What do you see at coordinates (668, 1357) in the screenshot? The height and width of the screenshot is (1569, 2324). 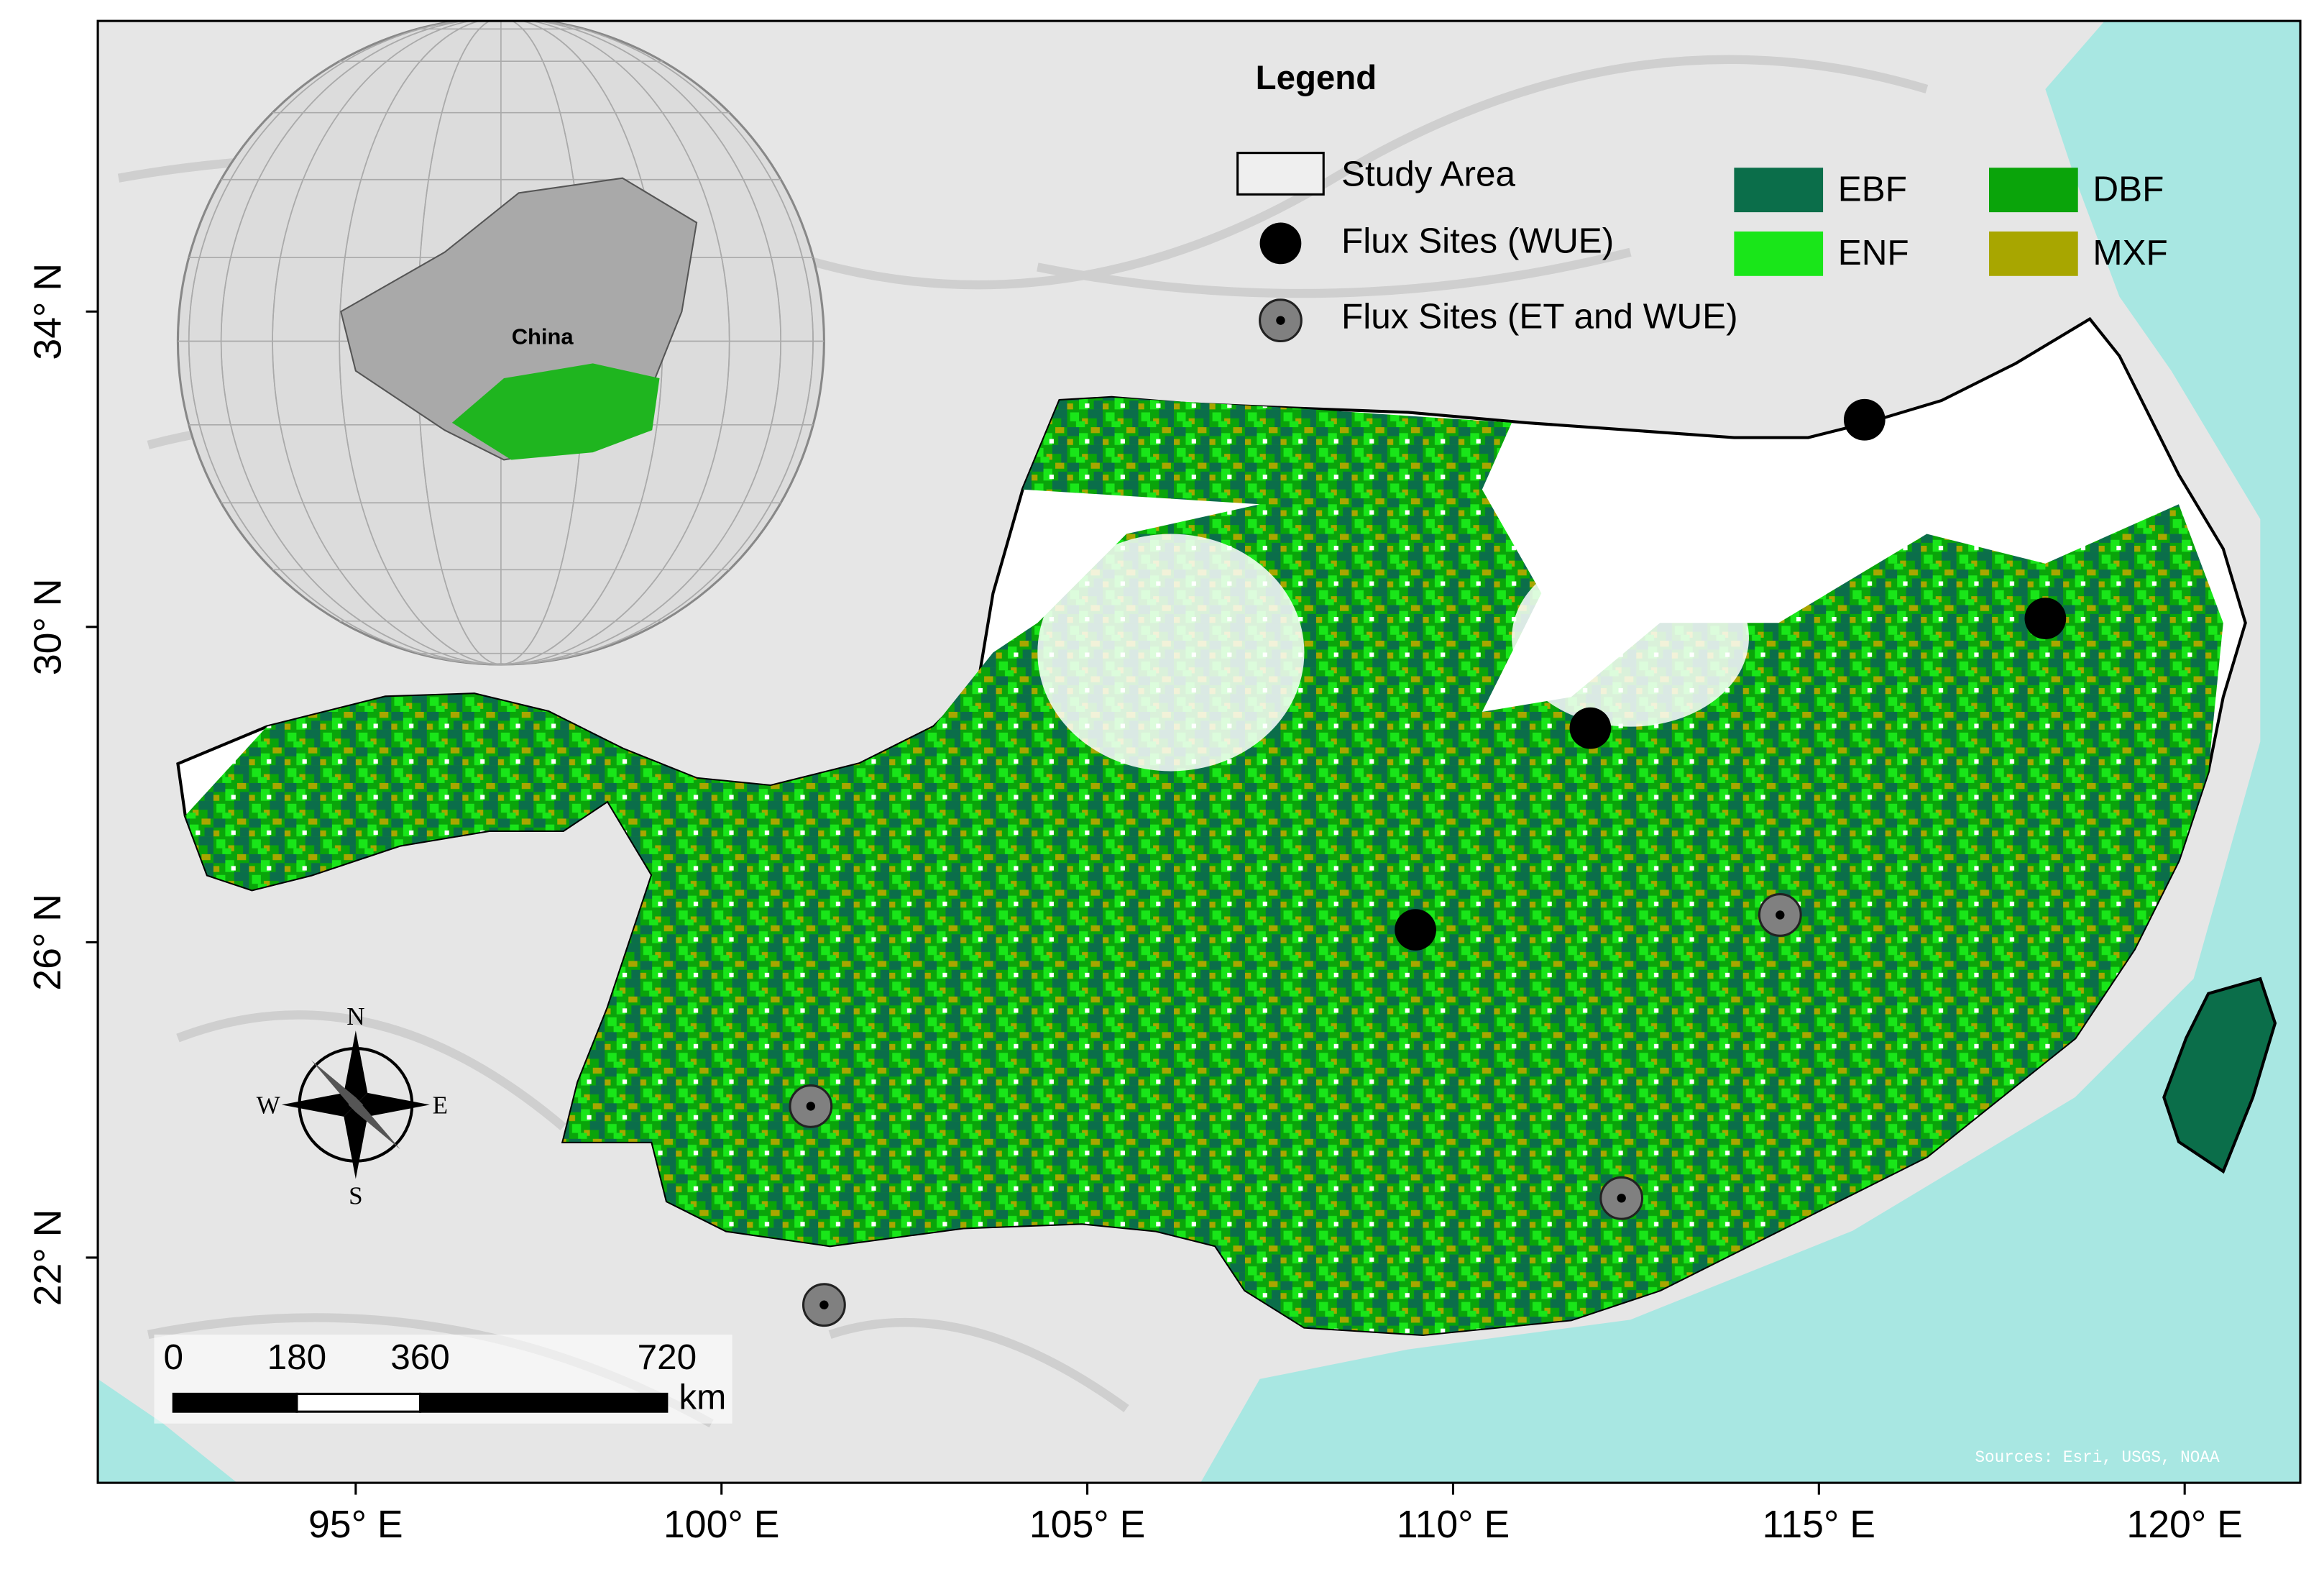 I see `scale-label: 720` at bounding box center [668, 1357].